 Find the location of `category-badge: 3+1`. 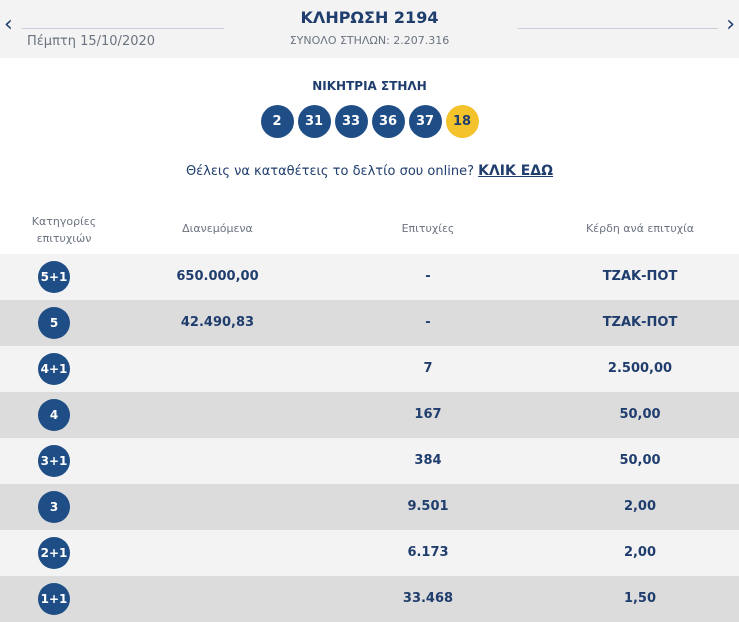

category-badge: 3+1 is located at coordinates (54, 461).